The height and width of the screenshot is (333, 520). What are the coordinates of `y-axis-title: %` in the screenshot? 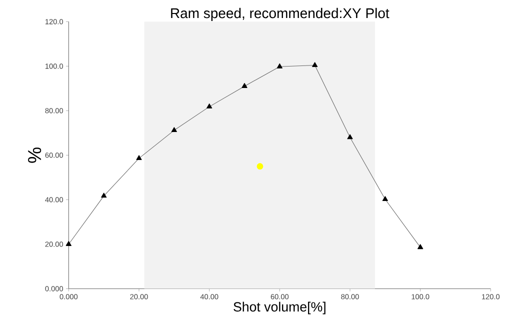 It's located at (35, 155).